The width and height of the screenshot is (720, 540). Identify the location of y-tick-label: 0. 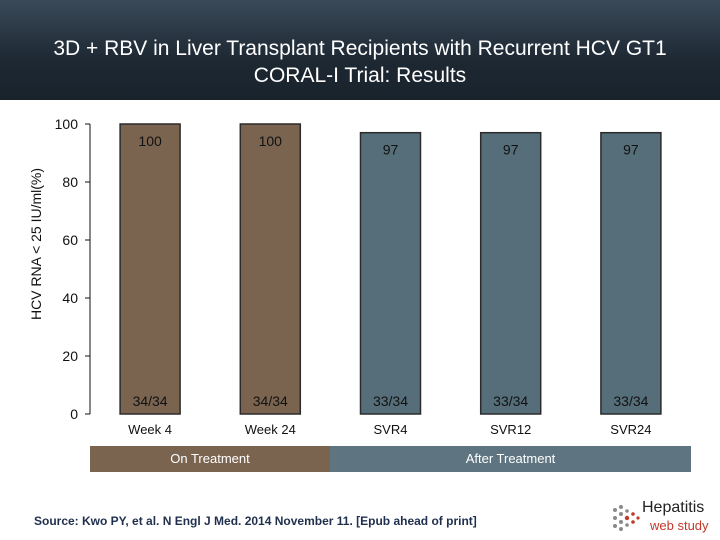
(74, 414).